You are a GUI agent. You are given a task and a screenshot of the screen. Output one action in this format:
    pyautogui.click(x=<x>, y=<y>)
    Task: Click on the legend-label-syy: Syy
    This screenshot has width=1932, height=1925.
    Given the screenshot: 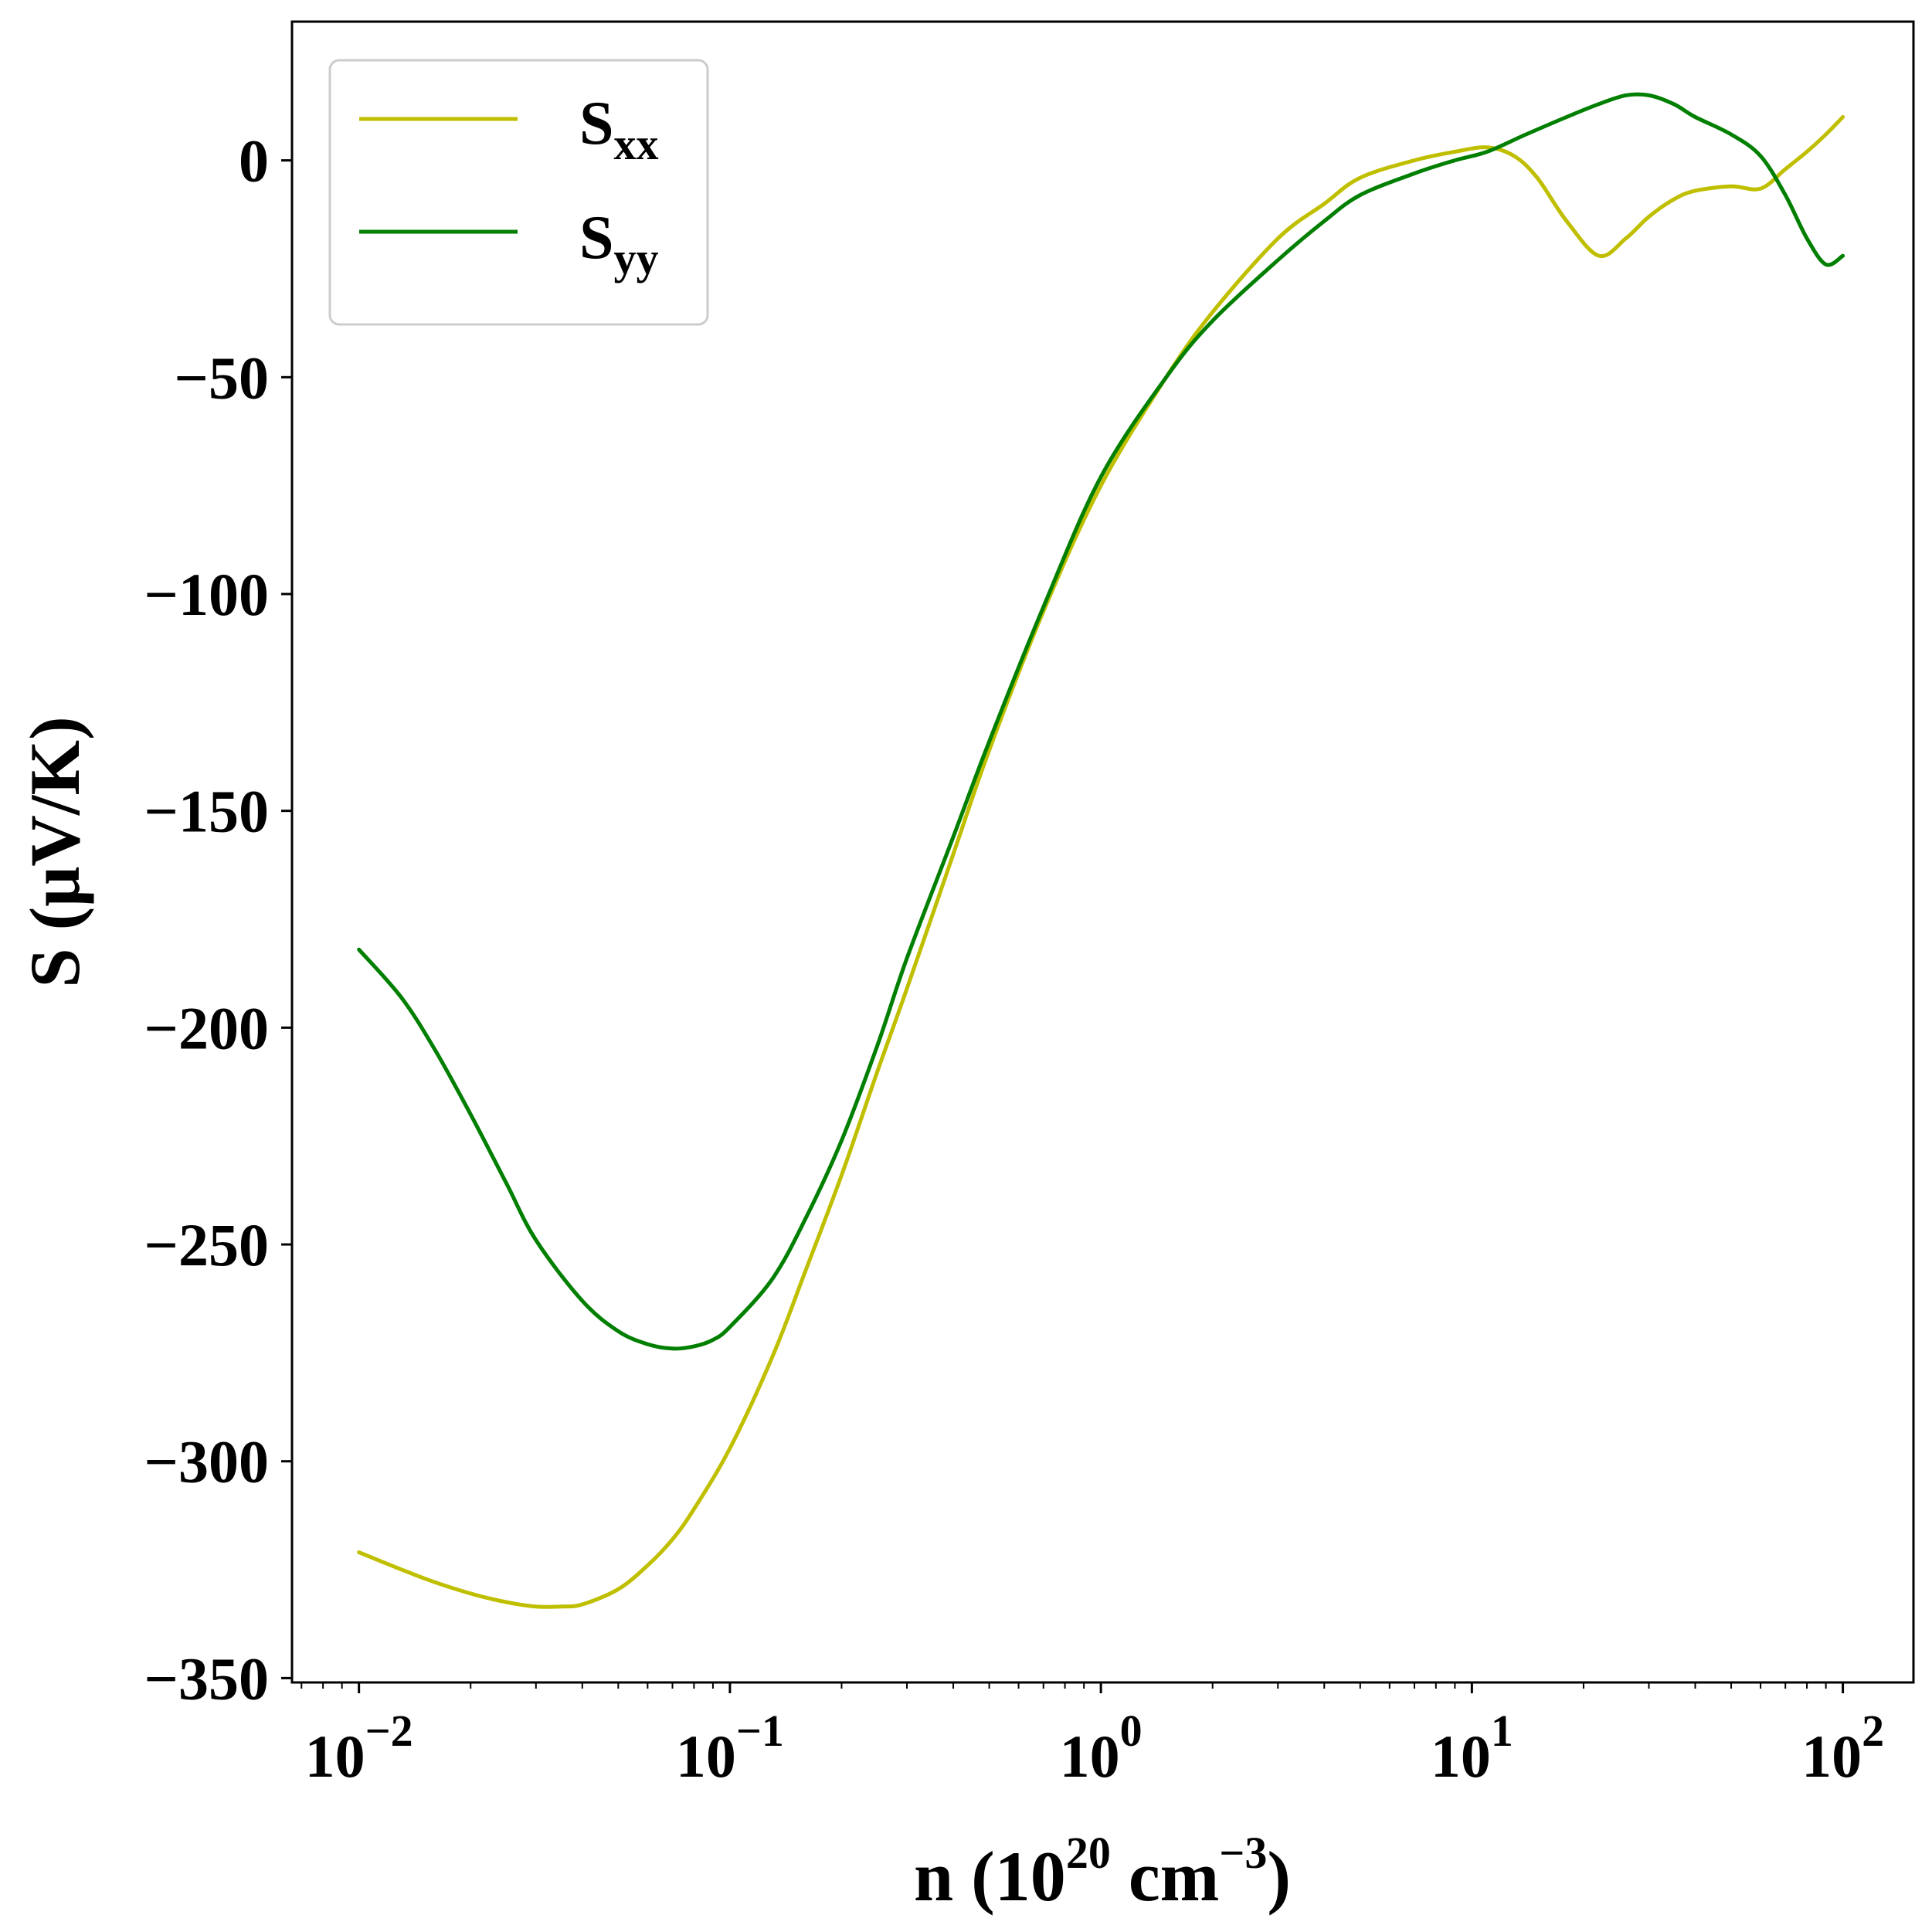 What is the action you would take?
    pyautogui.click(x=619, y=243)
    